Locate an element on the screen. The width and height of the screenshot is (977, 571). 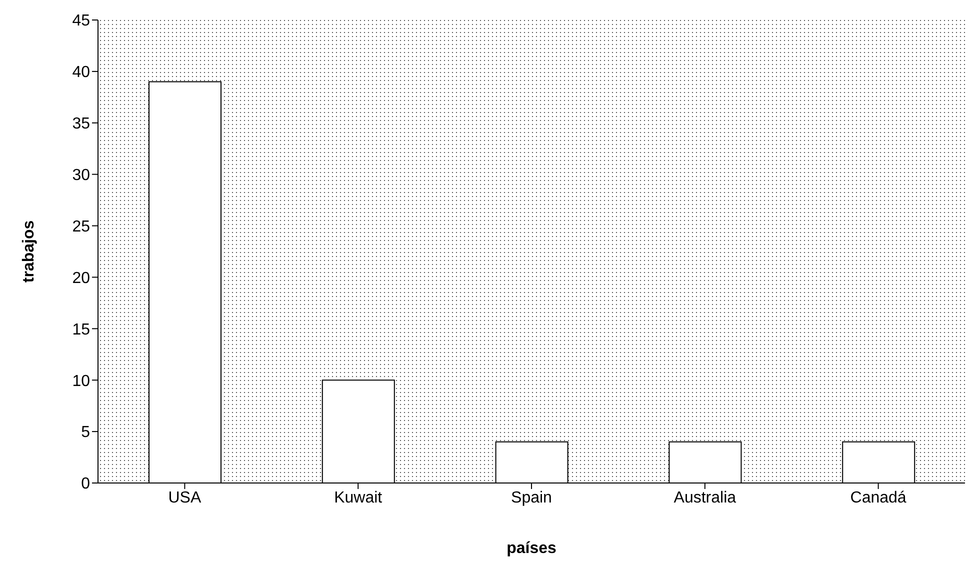
y-tick-label: 5 is located at coordinates (85, 433).